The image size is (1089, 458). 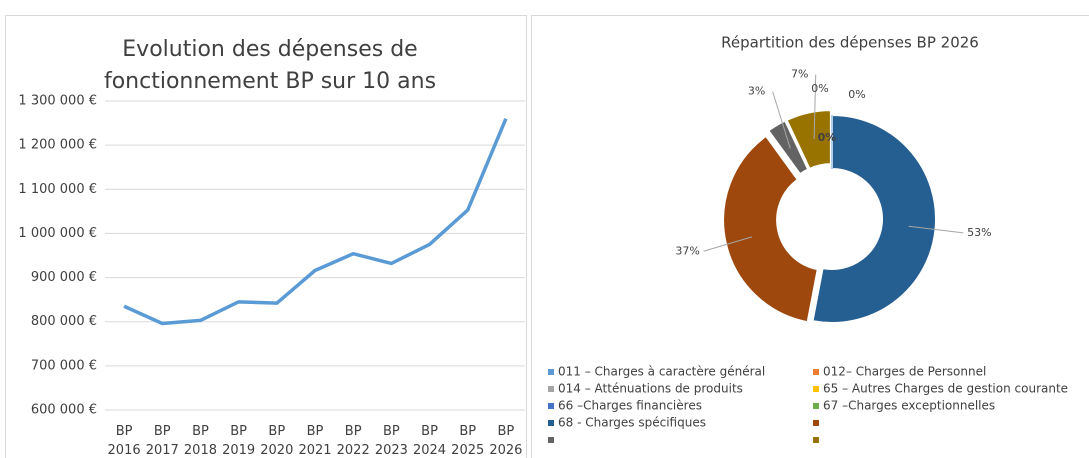 What do you see at coordinates (64, 365) in the screenshot?
I see `y-tick-label: 700 000 €` at bounding box center [64, 365].